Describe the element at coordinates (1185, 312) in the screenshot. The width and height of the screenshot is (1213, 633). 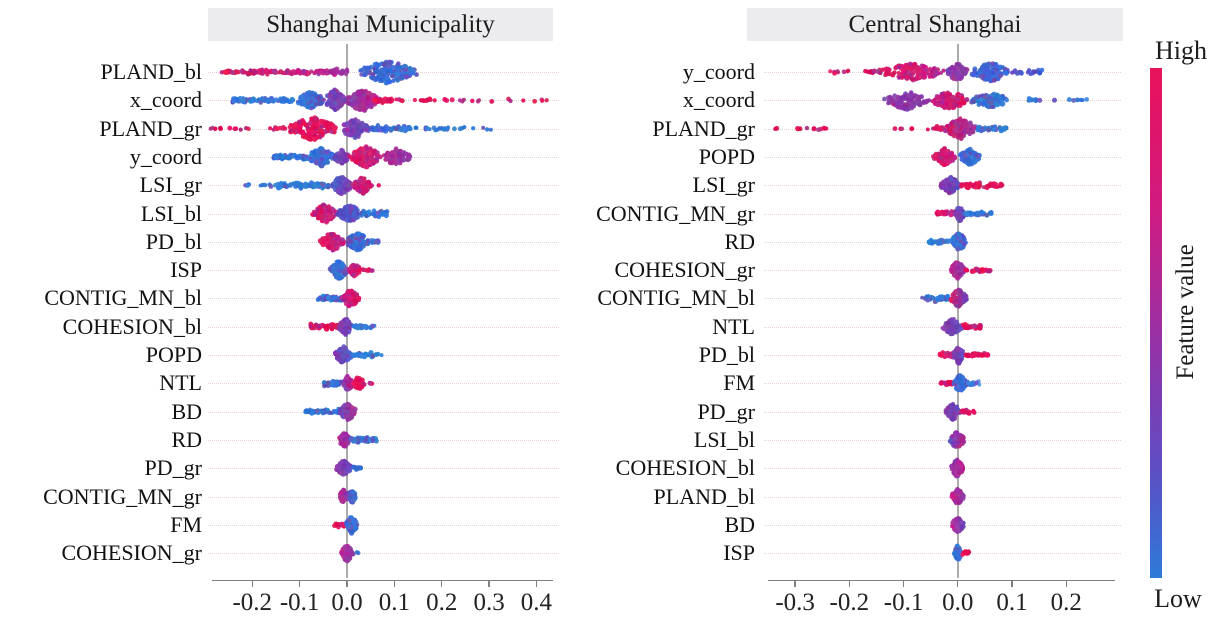
I see `colorbar-axis-label: Feature value` at that location.